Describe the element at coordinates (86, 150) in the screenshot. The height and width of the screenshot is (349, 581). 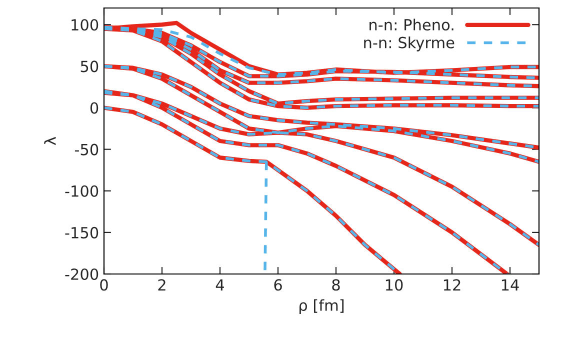
I see `y-tick-label: -50` at that location.